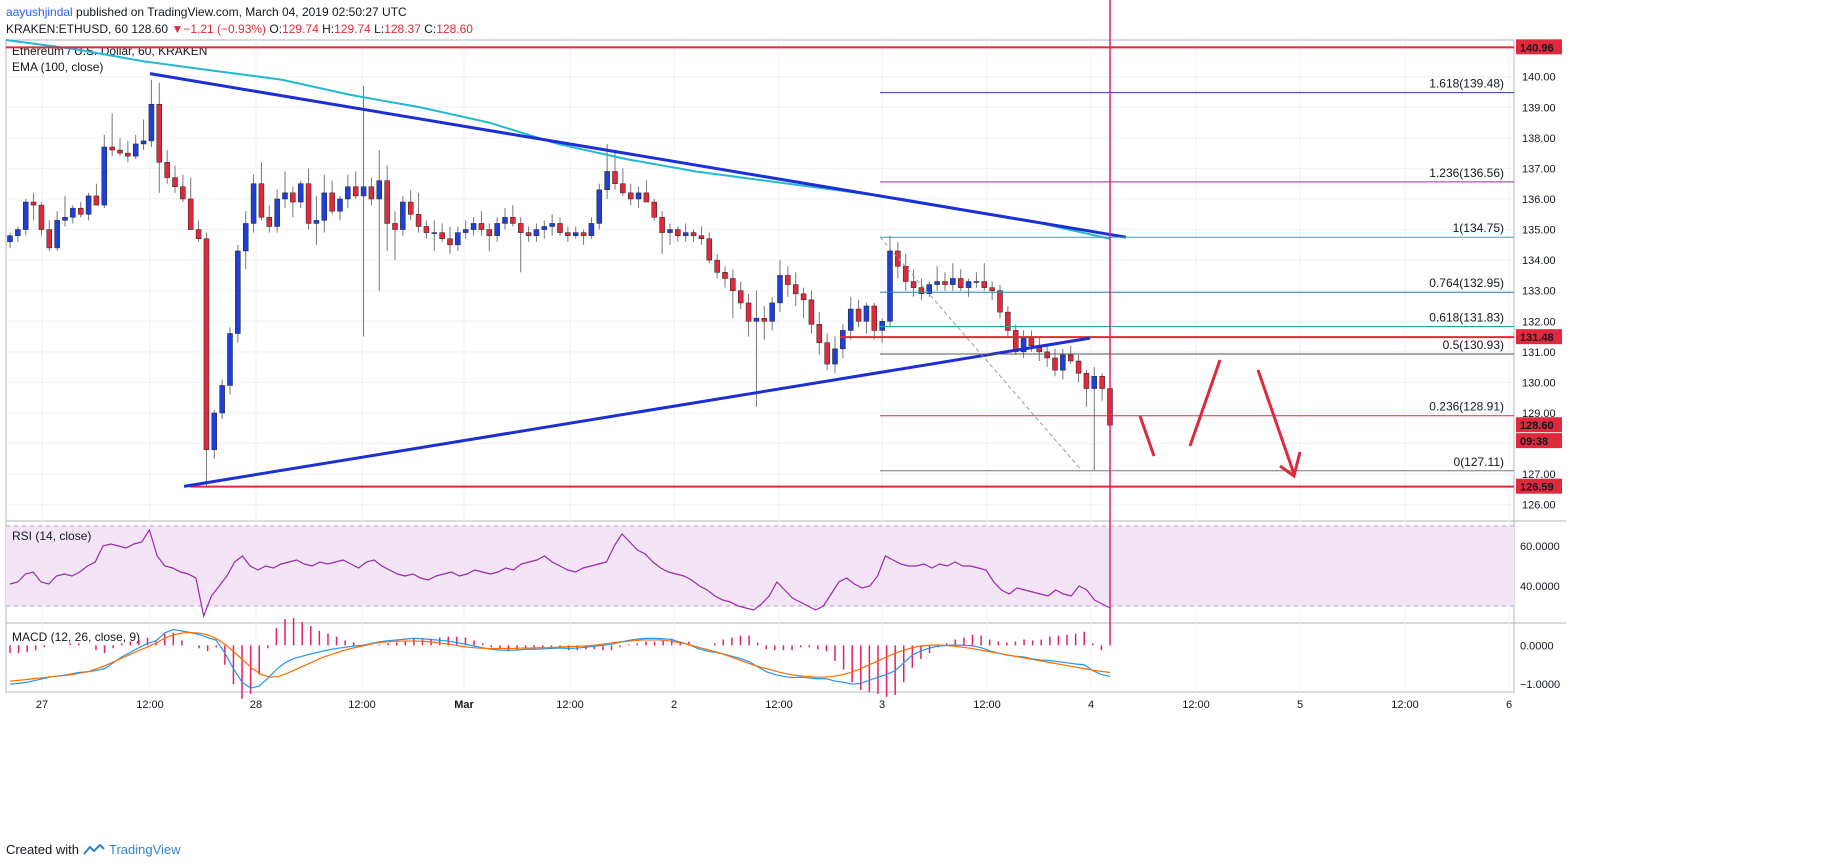 Image resolution: width=1828 pixels, height=868 pixels. I want to click on high-label: H:, so click(328, 29).